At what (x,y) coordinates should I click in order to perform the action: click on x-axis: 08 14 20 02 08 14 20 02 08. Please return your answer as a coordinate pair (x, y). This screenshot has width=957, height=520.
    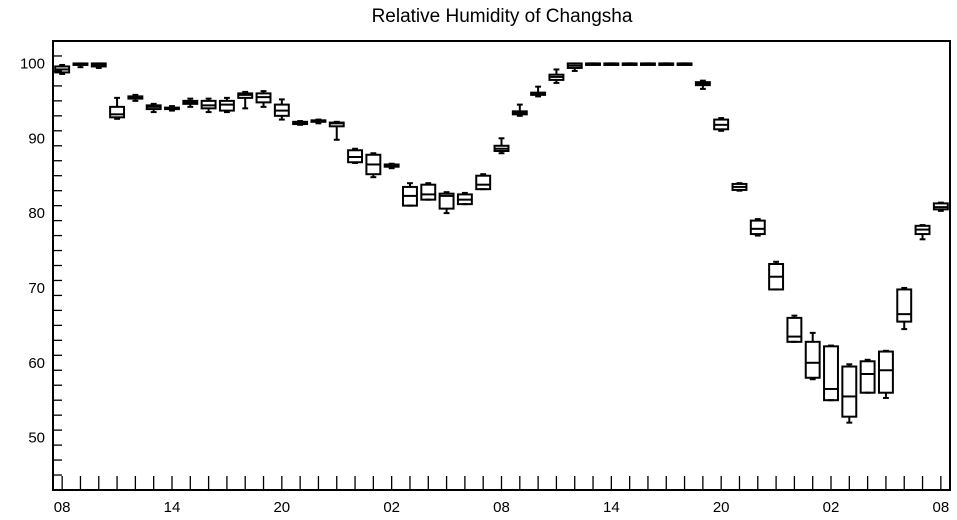
    Looking at the image, I should click on (501, 496).